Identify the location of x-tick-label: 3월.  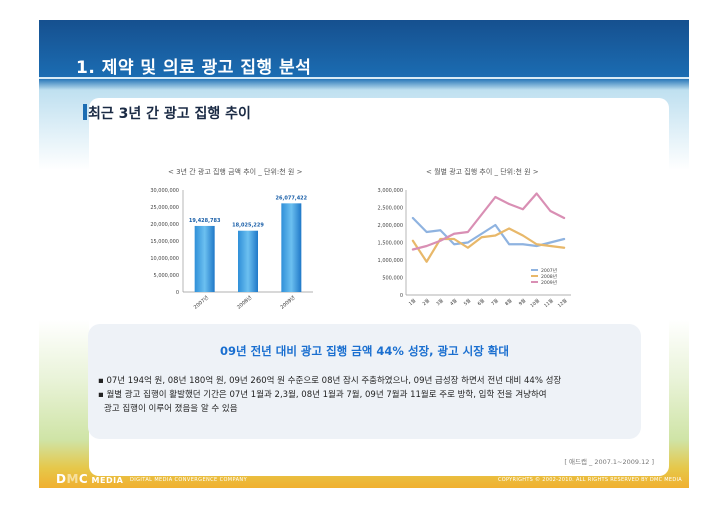
(440, 302).